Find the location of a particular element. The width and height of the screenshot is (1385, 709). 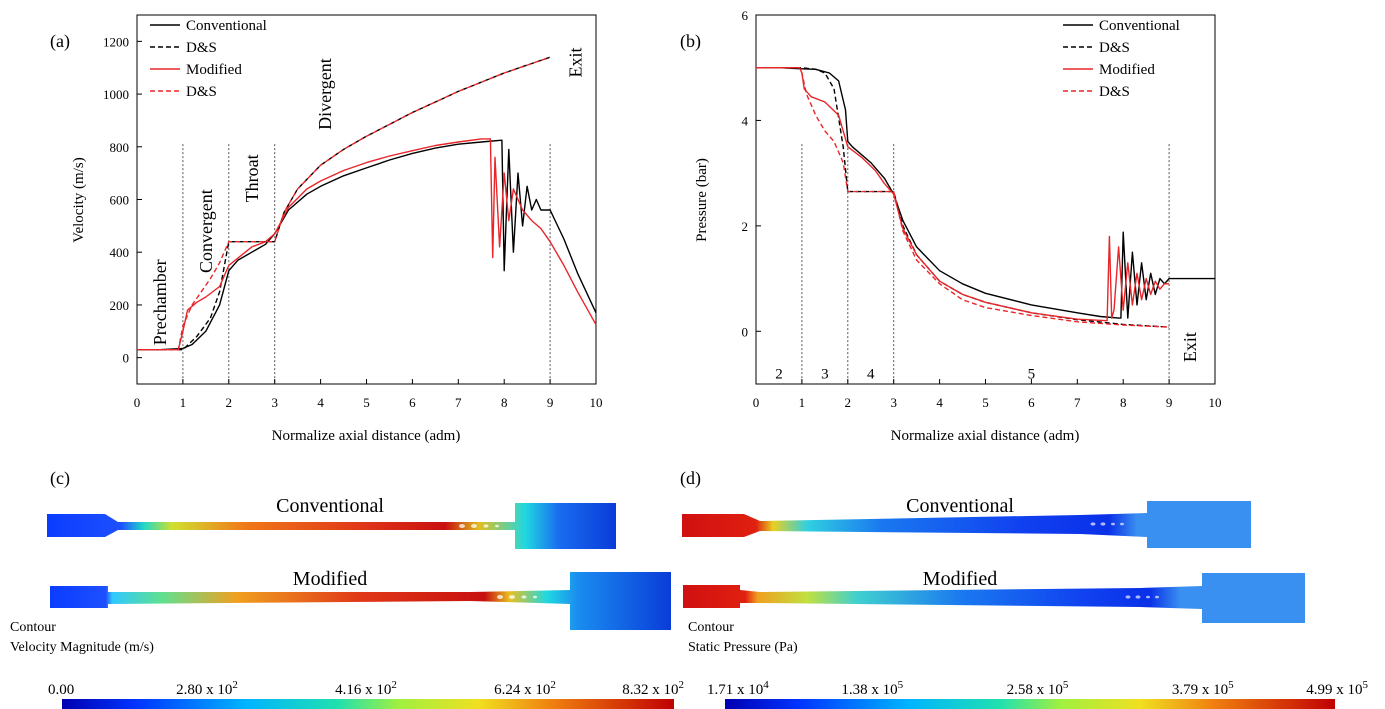

colorbar-tick-label: 4.16 x 10² is located at coordinates (366, 688).